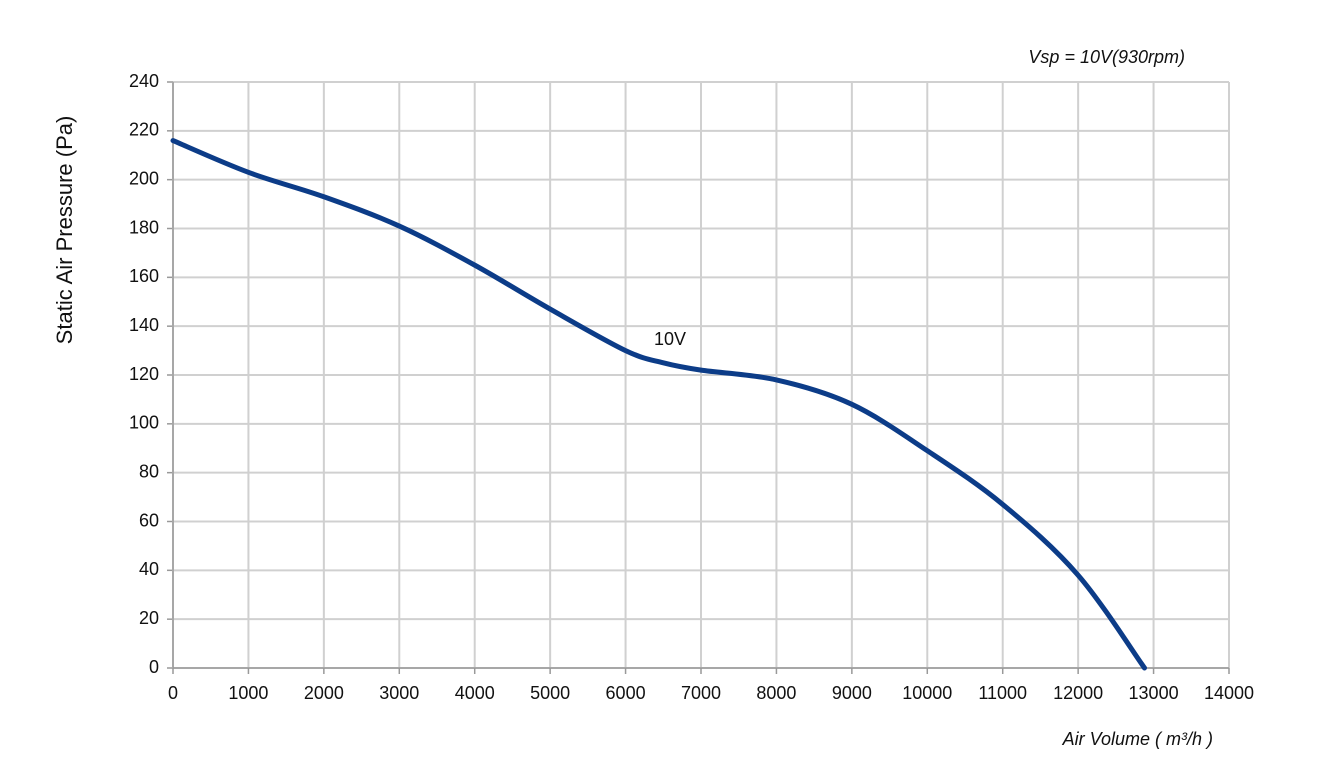 This screenshot has width=1317, height=775. Describe the element at coordinates (144, 227) in the screenshot. I see `y-tick-label: 180` at that location.